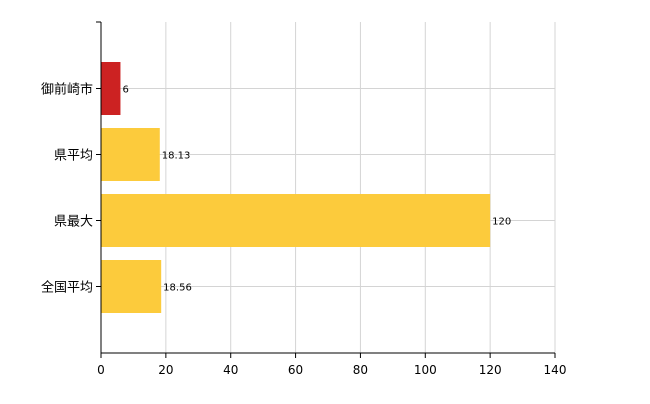  Describe the element at coordinates (230, 370) in the screenshot. I see `x-tick-label-2: 40` at that location.